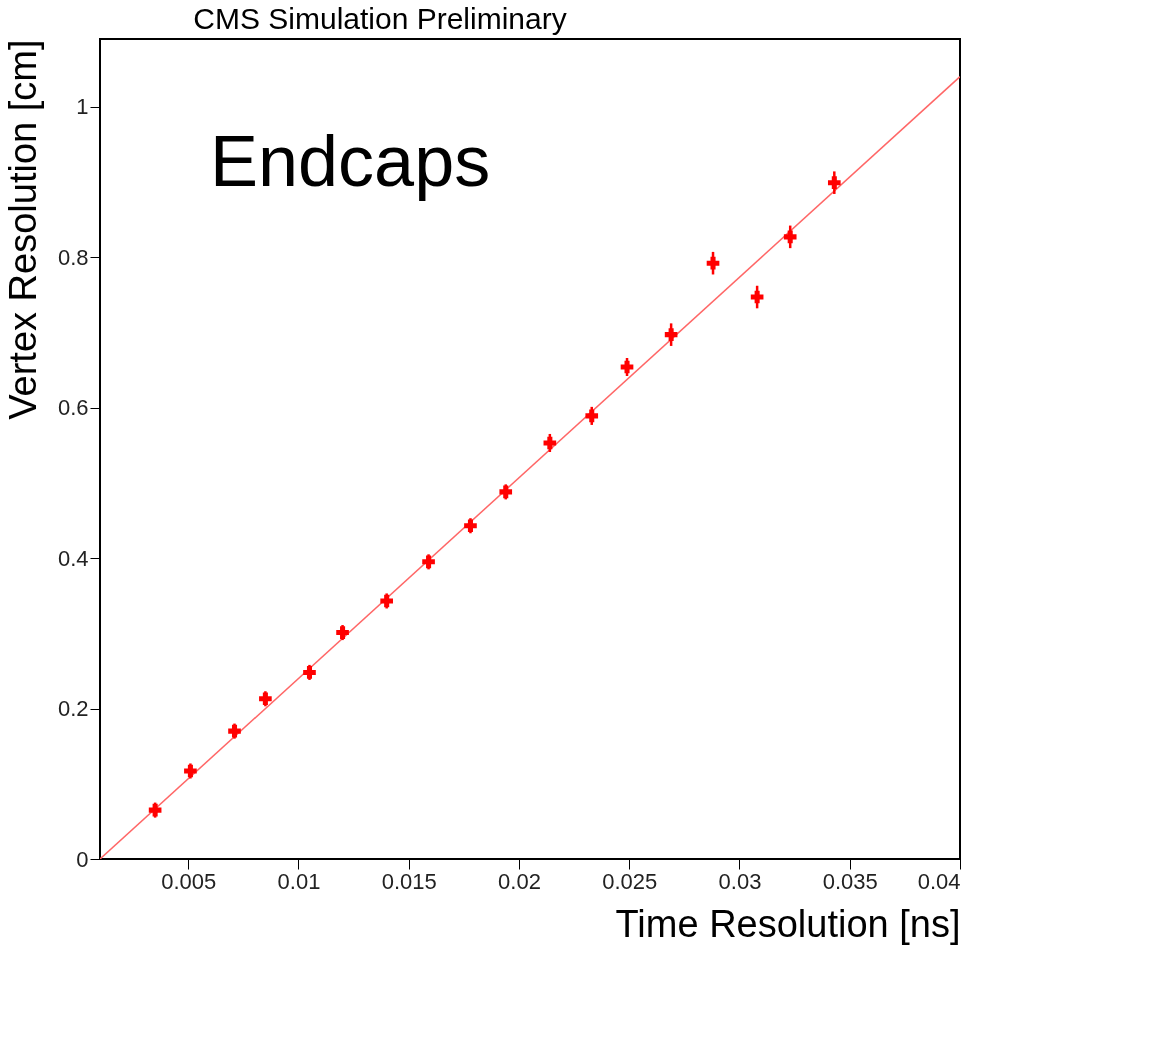  I want to click on x-tick-label: 0.025, so click(630, 881).